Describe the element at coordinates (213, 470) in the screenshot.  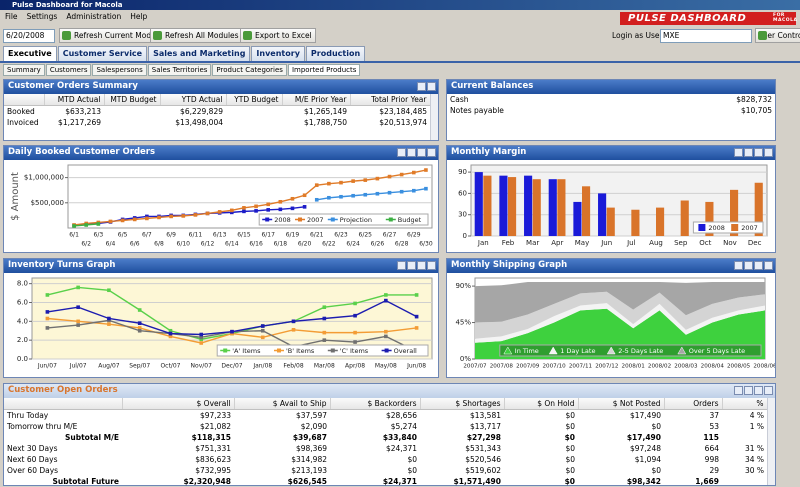
I see `table-cell: $732,995` at that location.